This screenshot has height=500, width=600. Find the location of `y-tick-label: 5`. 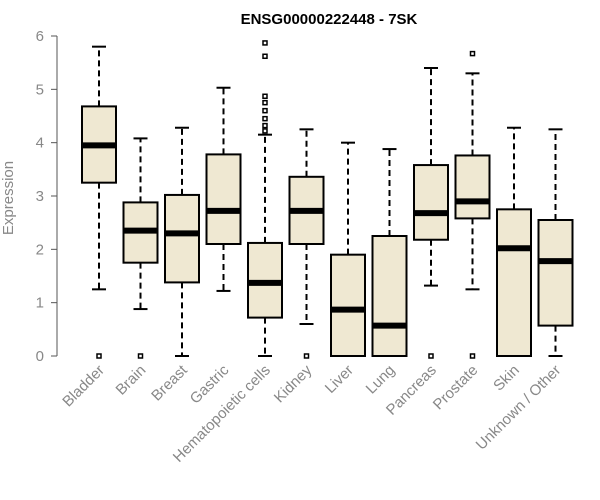

y-tick-label: 5 is located at coordinates (40, 89).